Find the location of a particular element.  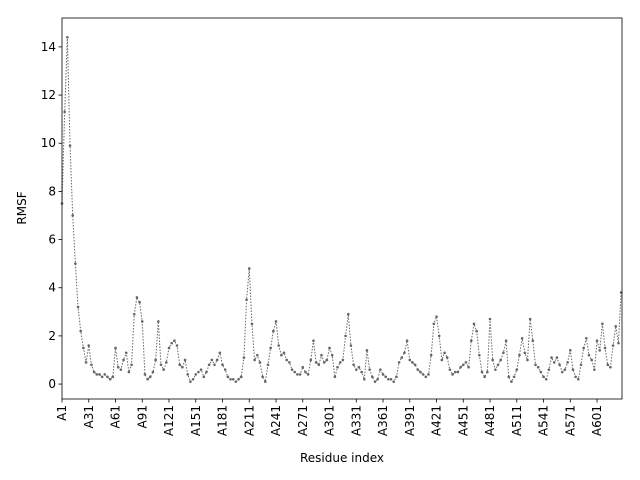

x-tick-label: A241 is located at coordinates (276, 420).